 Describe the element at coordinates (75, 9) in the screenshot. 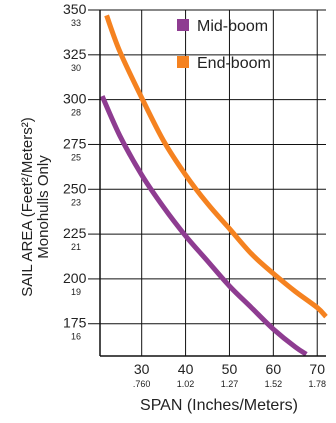

I see `y-tick-label: 350` at that location.